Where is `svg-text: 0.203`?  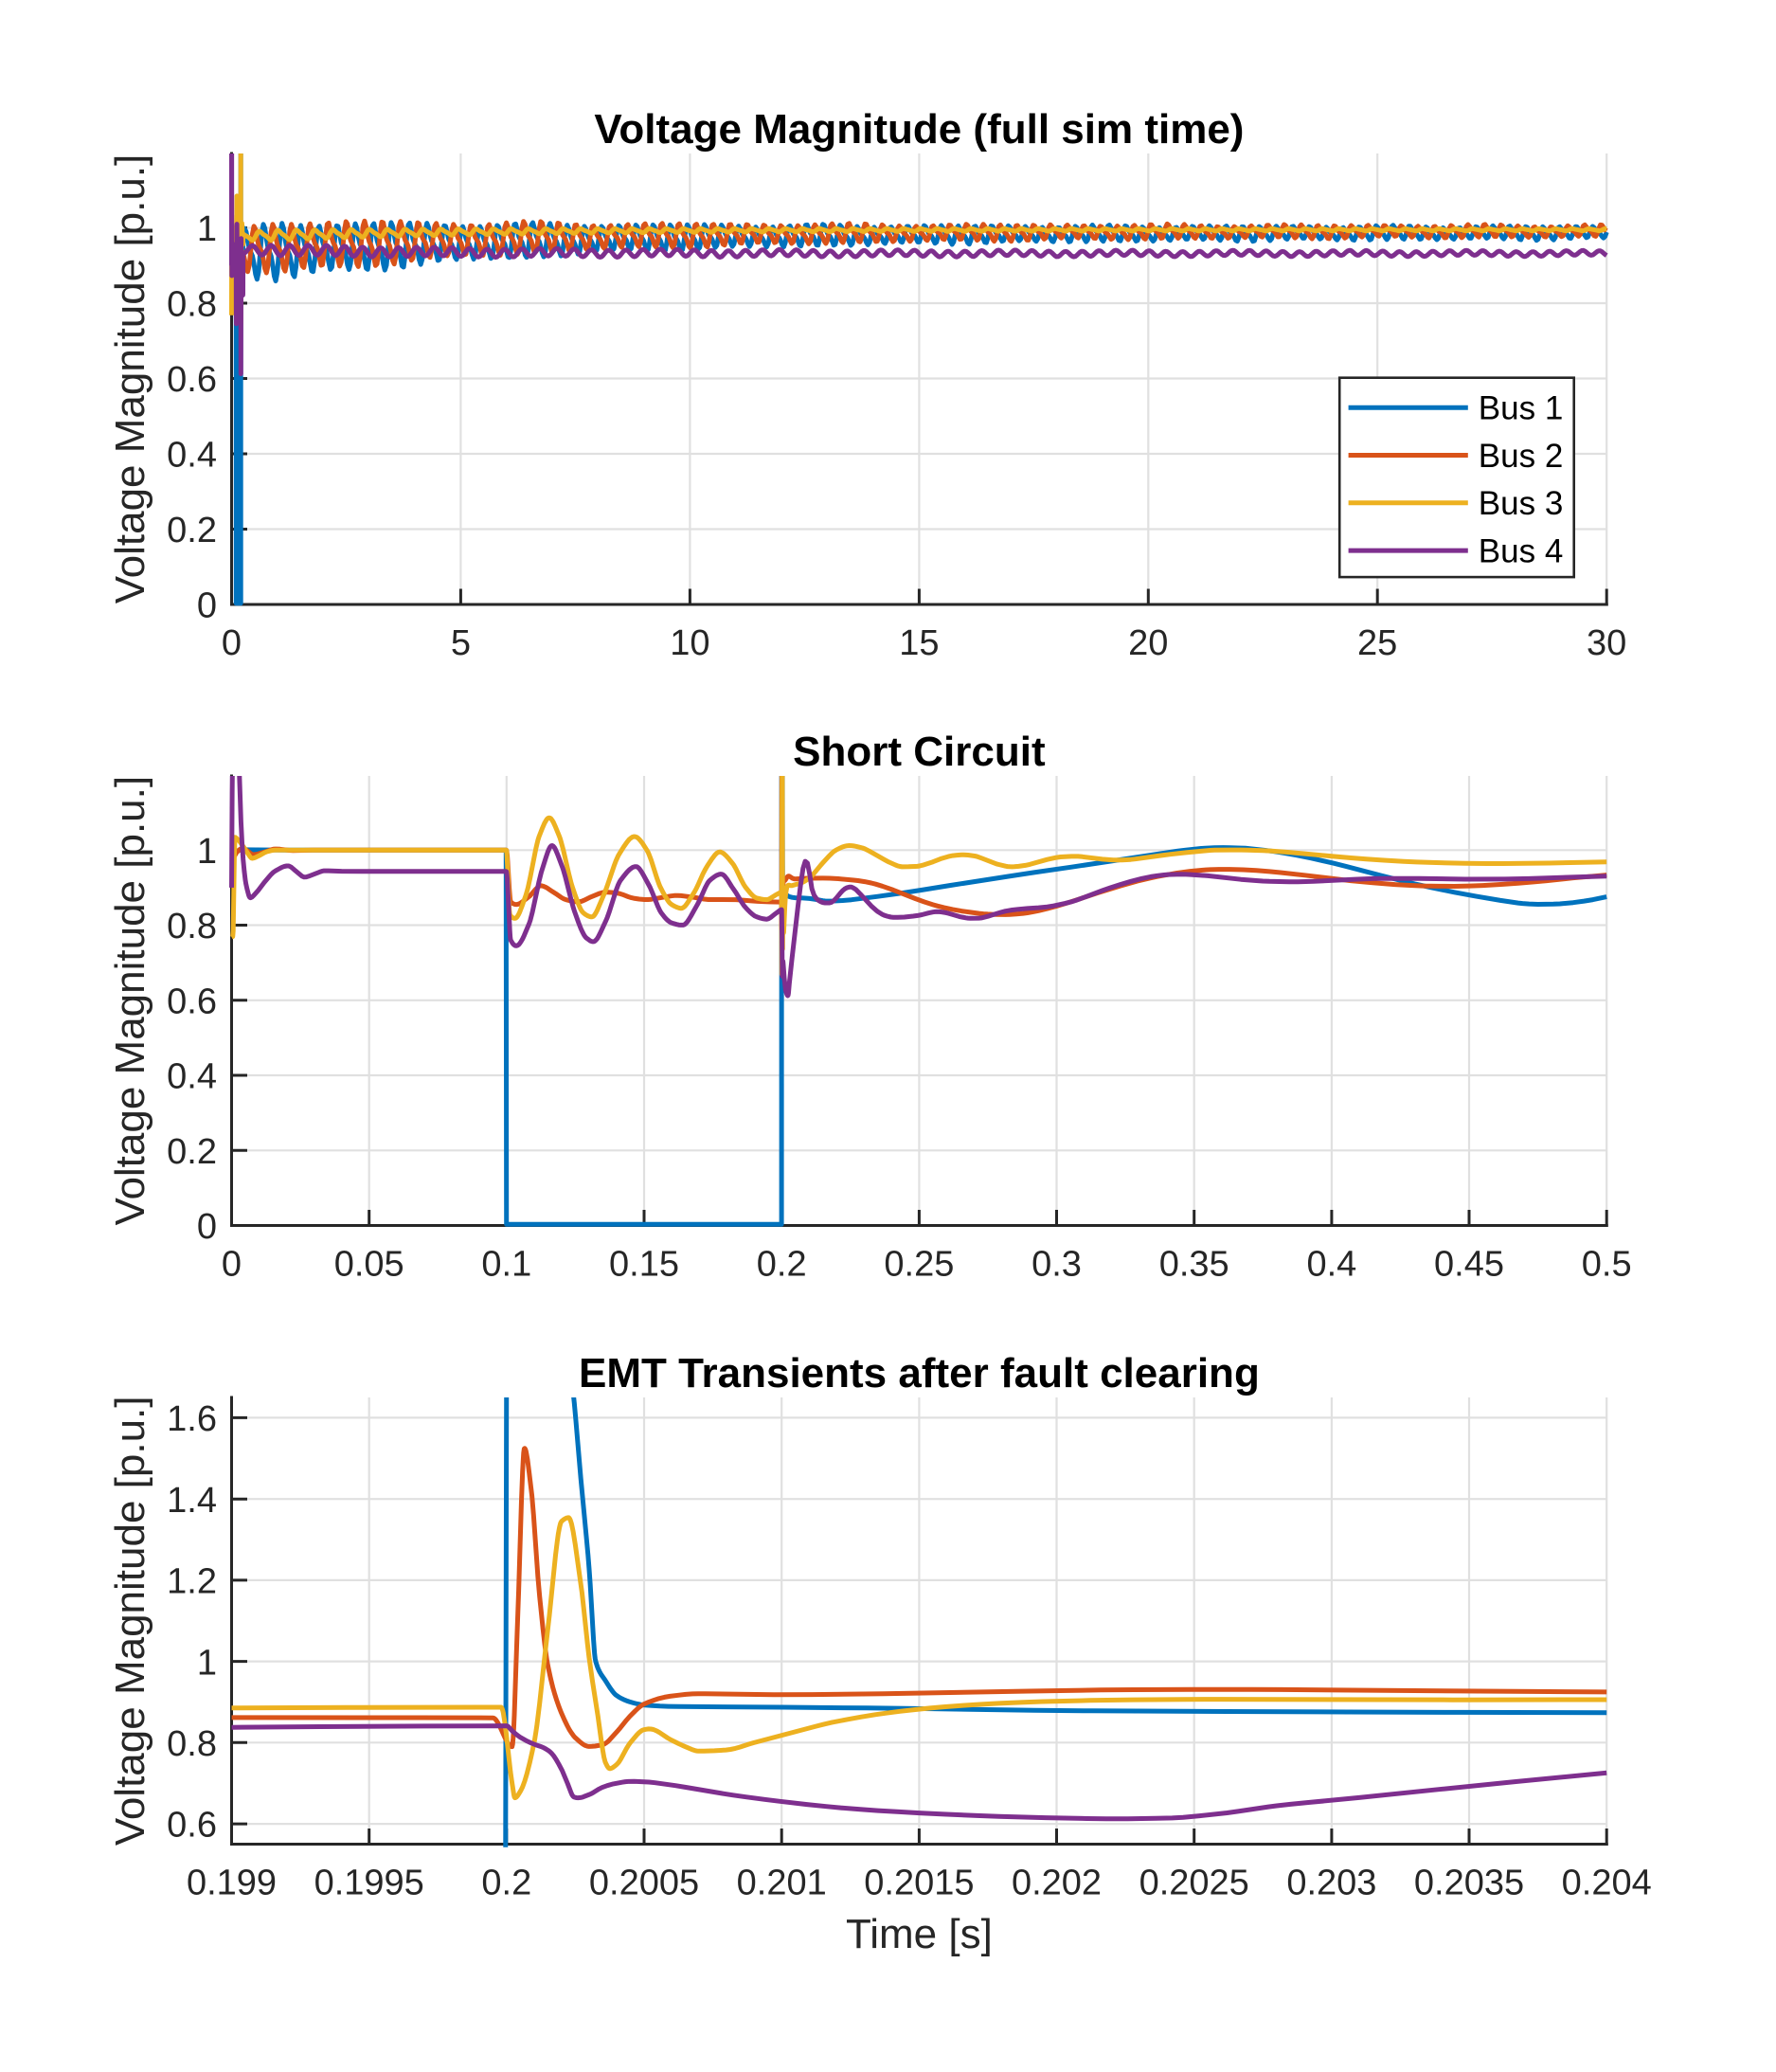
svg-text: 0.203 is located at coordinates (1331, 1882).